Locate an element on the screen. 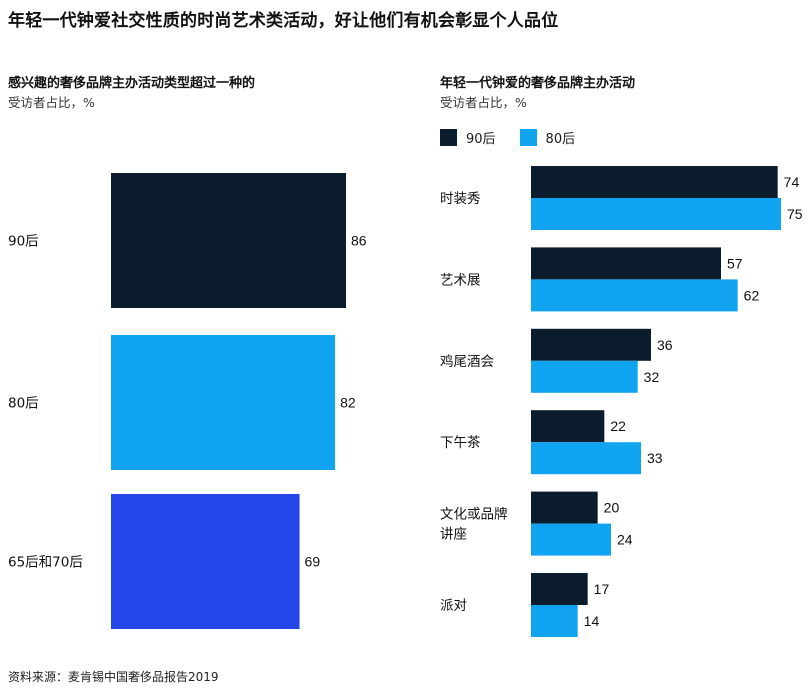 The height and width of the screenshot is (693, 808). value-label: 69 is located at coordinates (313, 562).